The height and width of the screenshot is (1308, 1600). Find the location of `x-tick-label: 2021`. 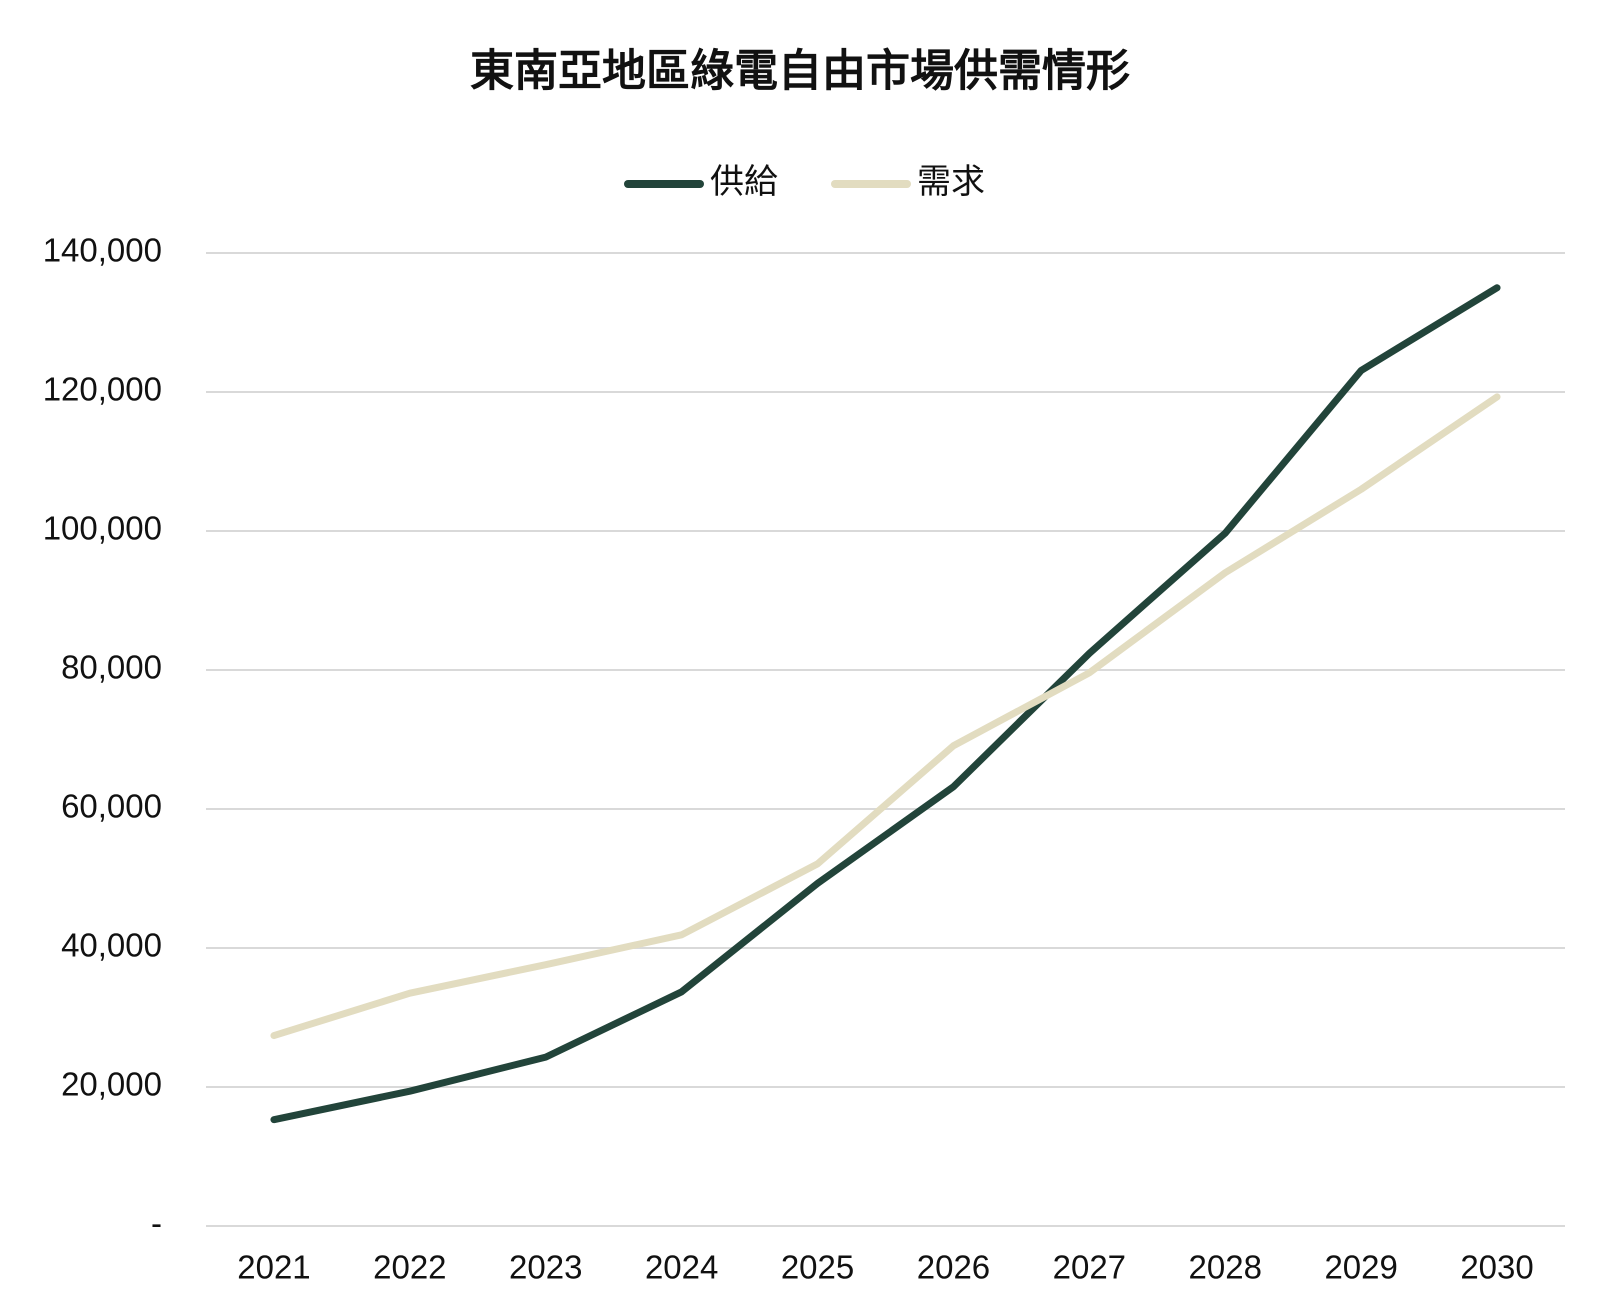

x-tick-label: 2021 is located at coordinates (273, 1267).